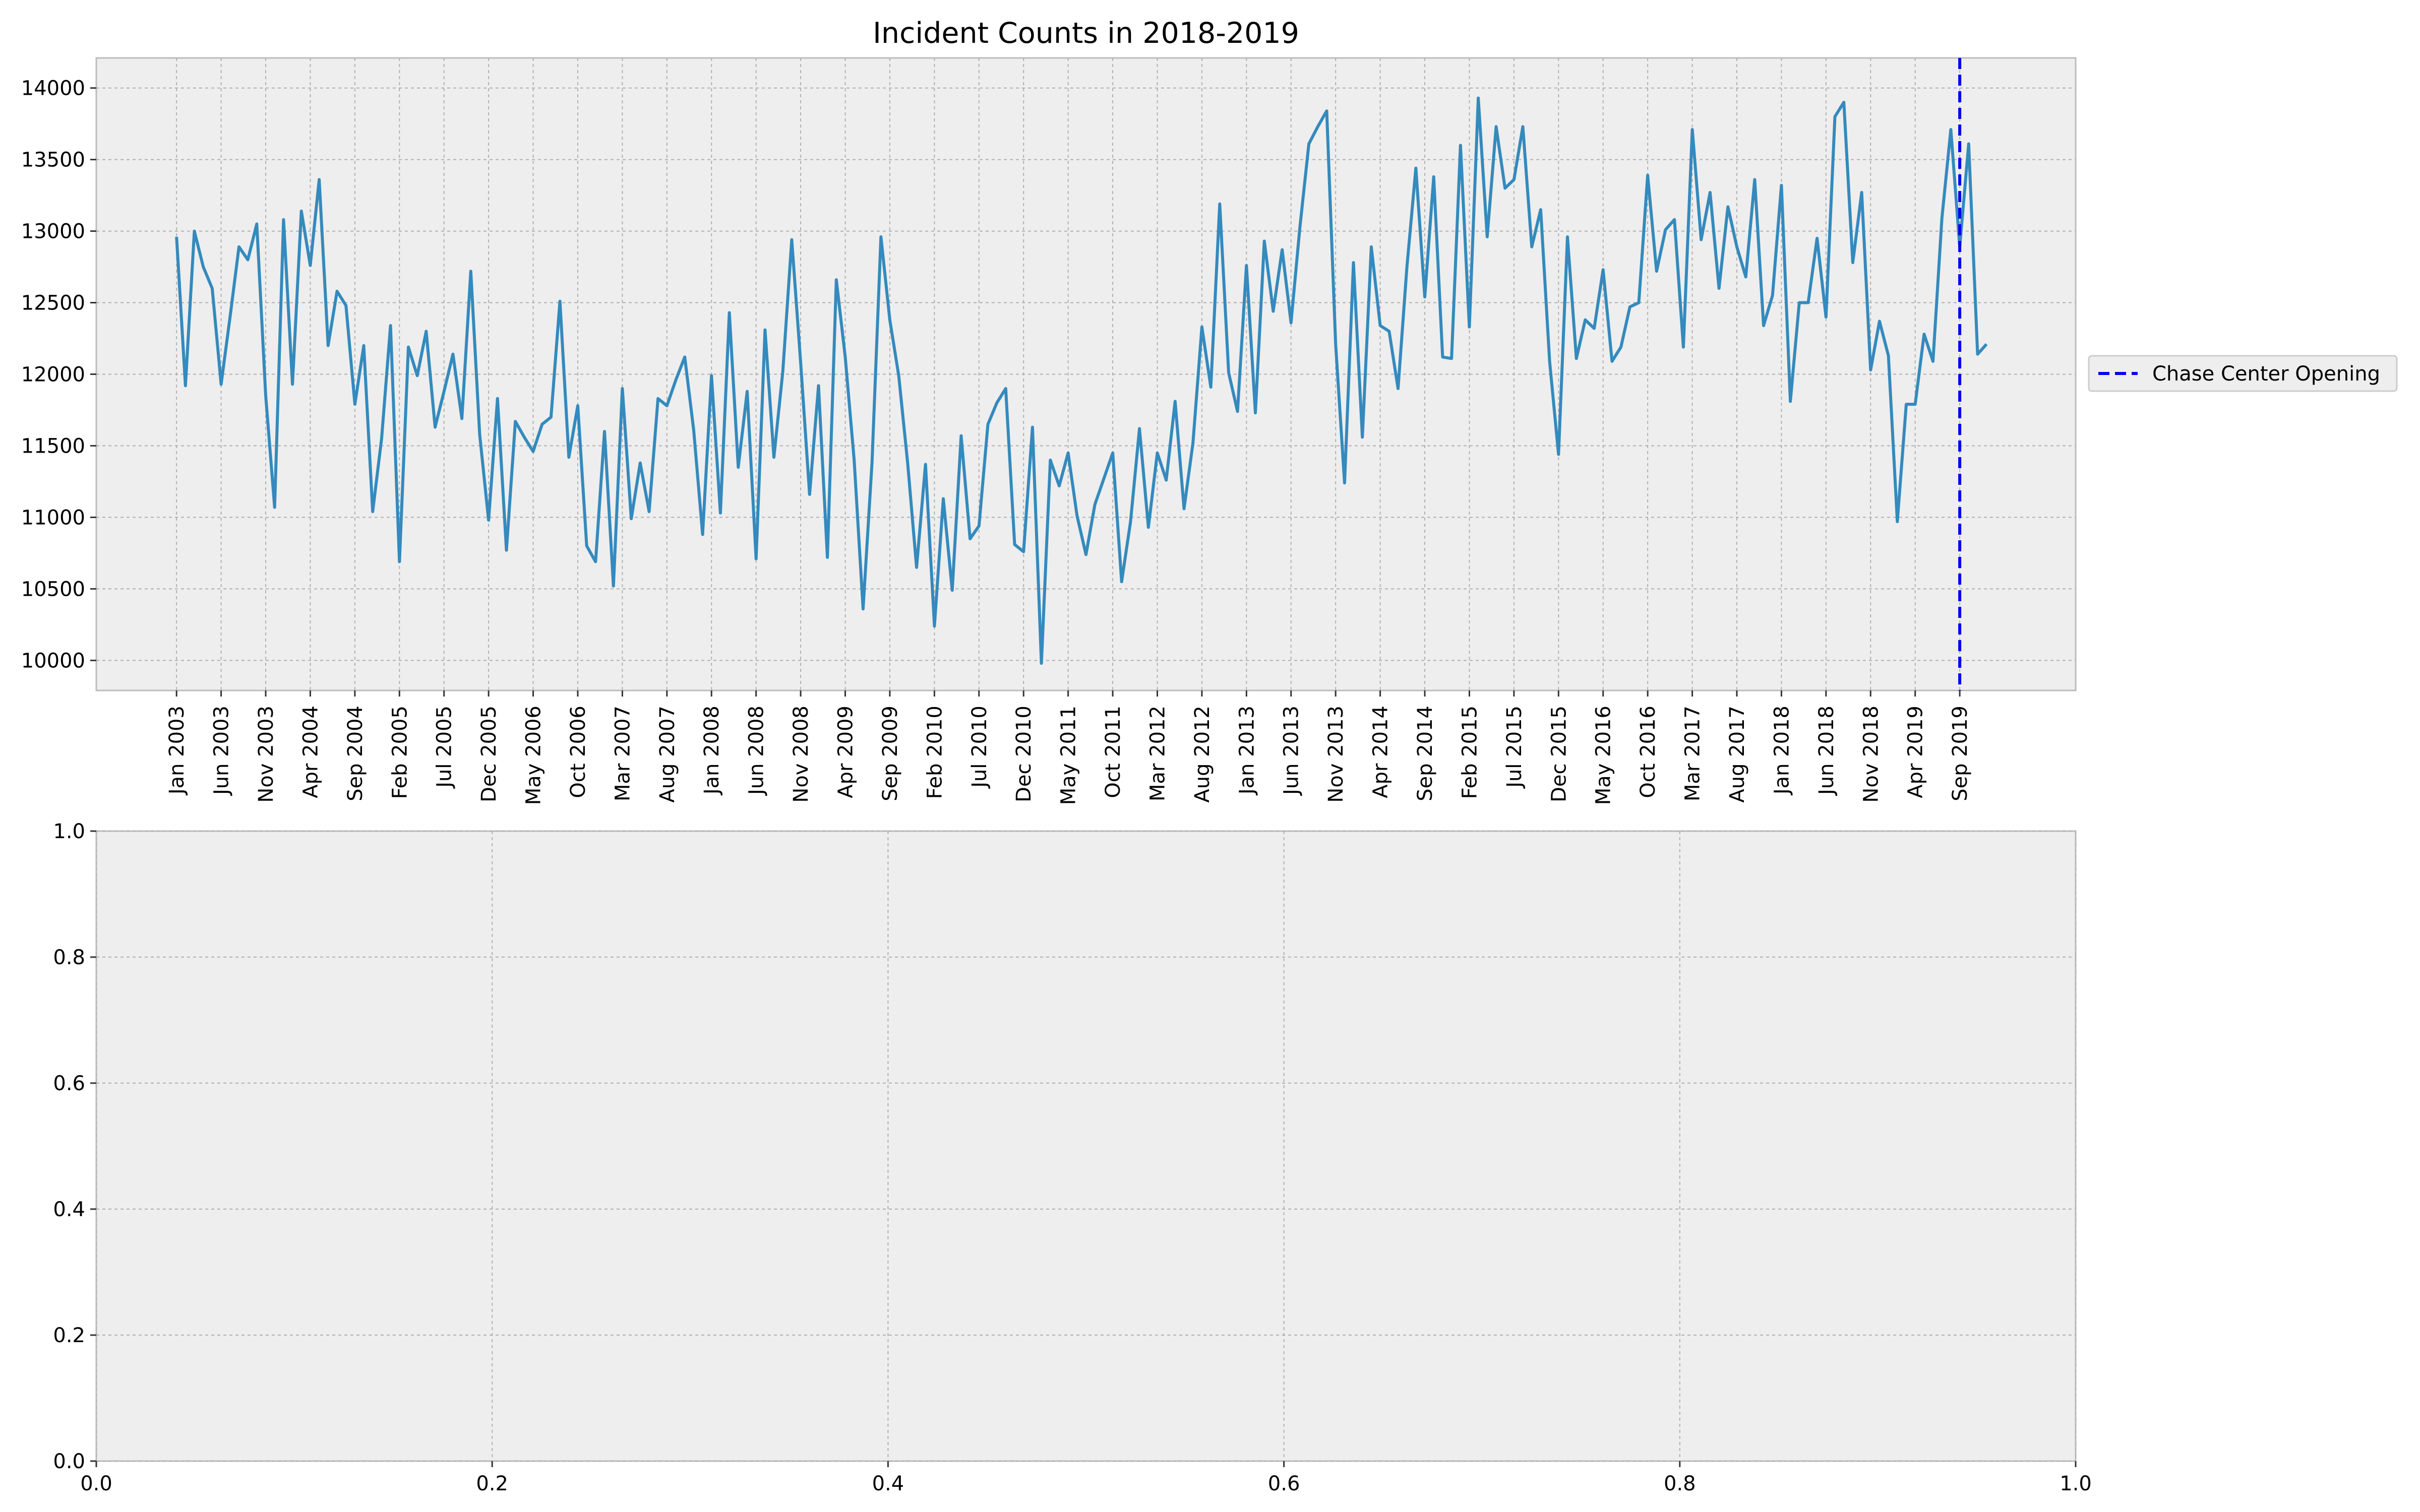 The image size is (2420, 1512). Describe the element at coordinates (1425, 754) in the screenshot. I see `x-tick-label: Sep 2014` at that location.